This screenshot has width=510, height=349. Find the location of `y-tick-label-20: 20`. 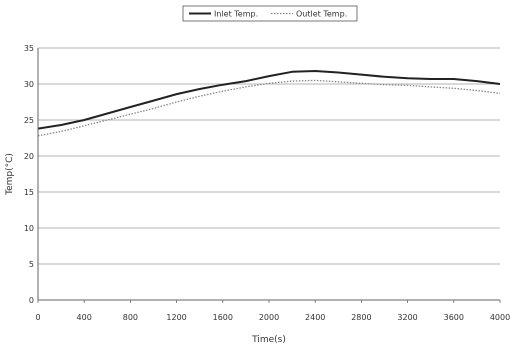

y-tick-label-20: 20 is located at coordinates (29, 156).